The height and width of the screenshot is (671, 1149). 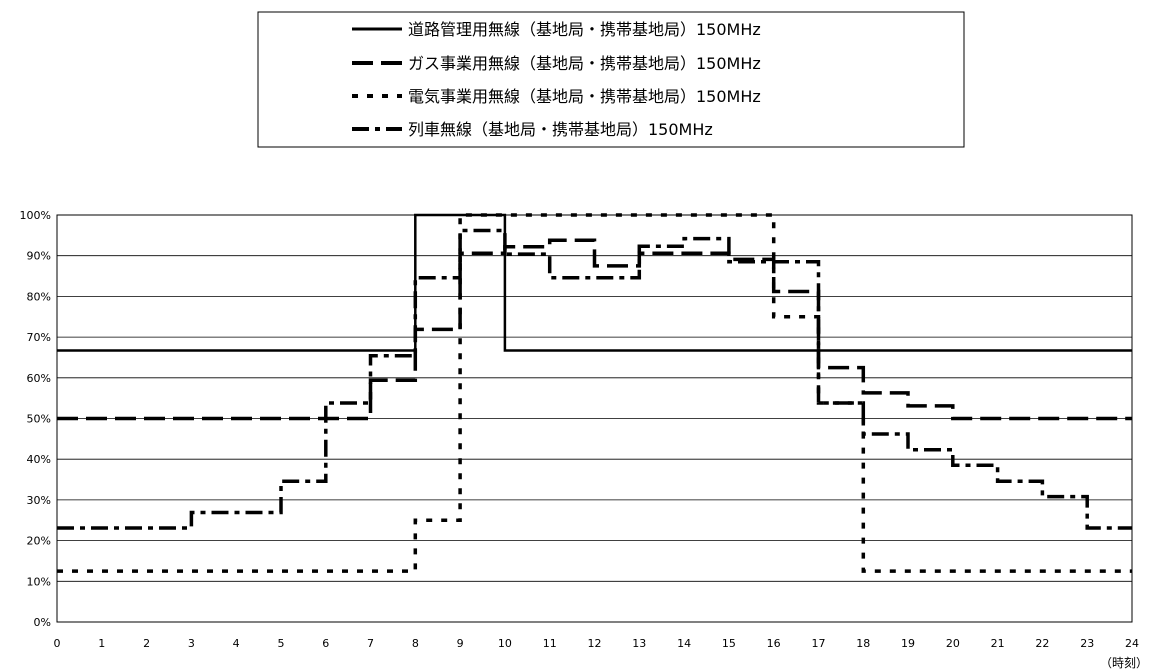 What do you see at coordinates (818, 643) in the screenshot?
I see `x-tick-label: 17` at bounding box center [818, 643].